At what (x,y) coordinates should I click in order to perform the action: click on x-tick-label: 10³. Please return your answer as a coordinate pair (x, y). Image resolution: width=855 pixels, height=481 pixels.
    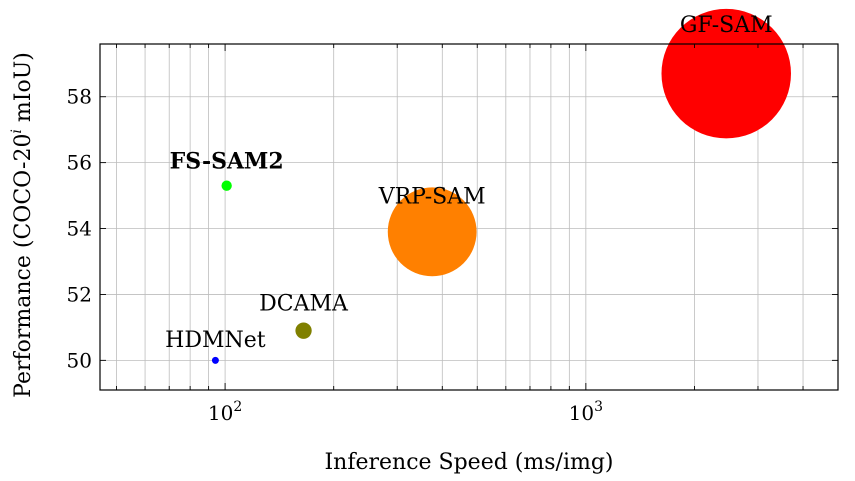
    Looking at the image, I should click on (586, 412).